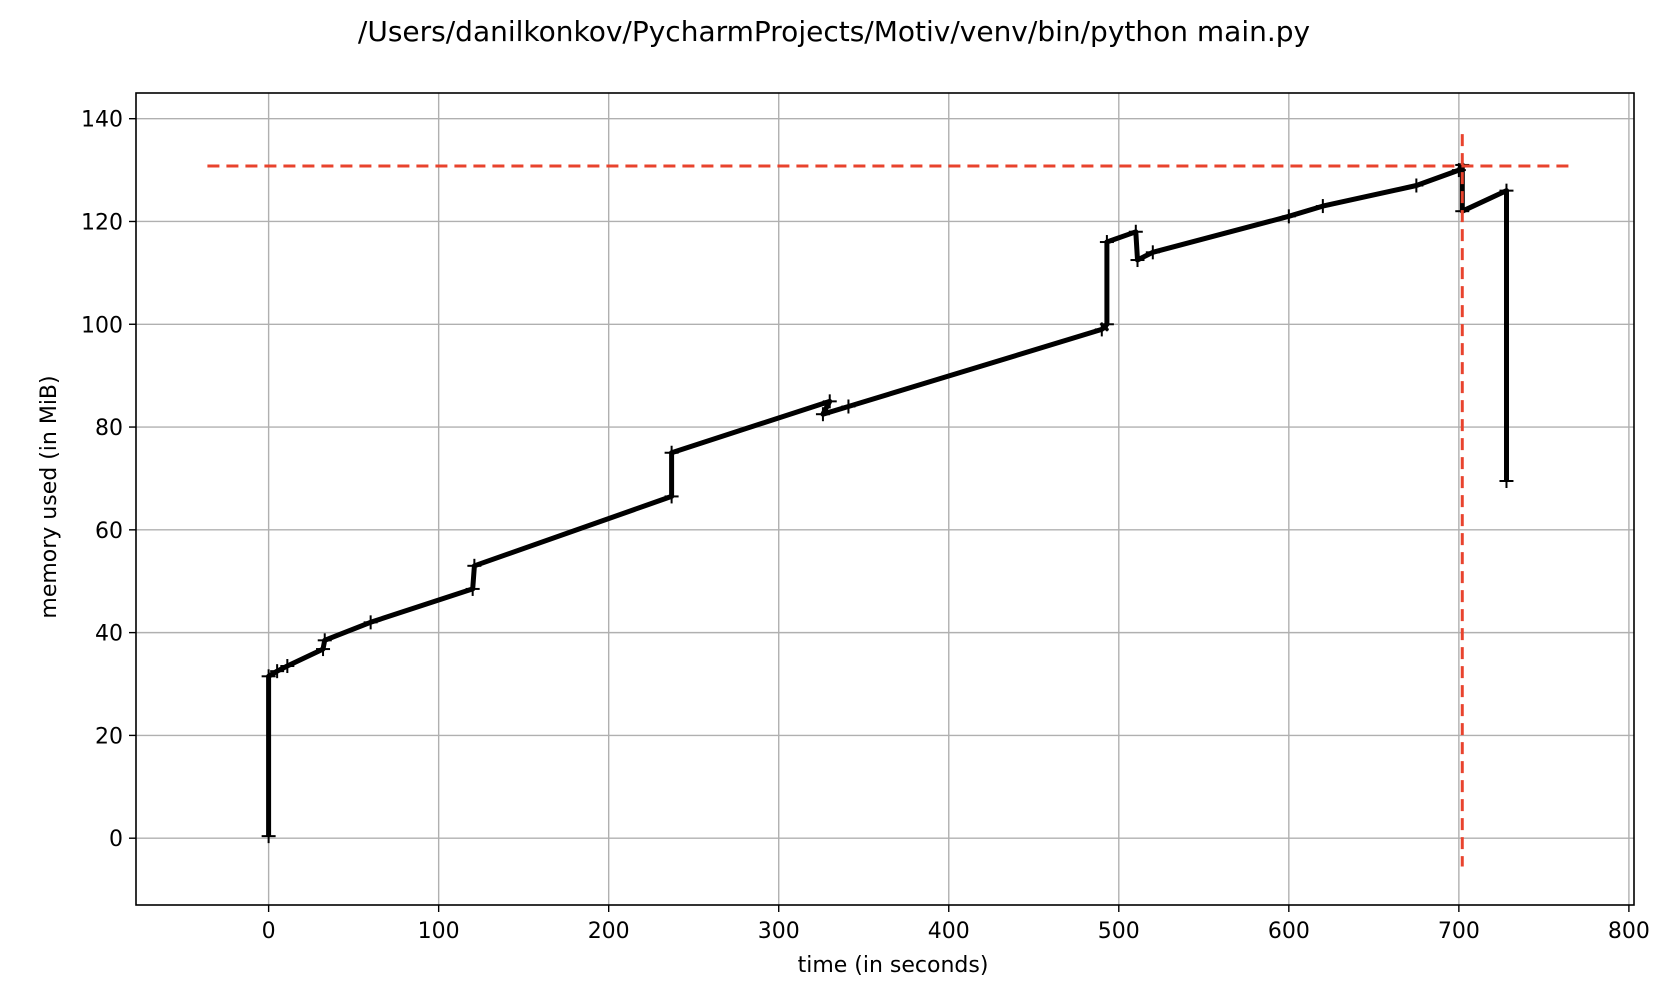 The width and height of the screenshot is (1668, 1000). I want to click on x-tick-label: 500, so click(1119, 931).